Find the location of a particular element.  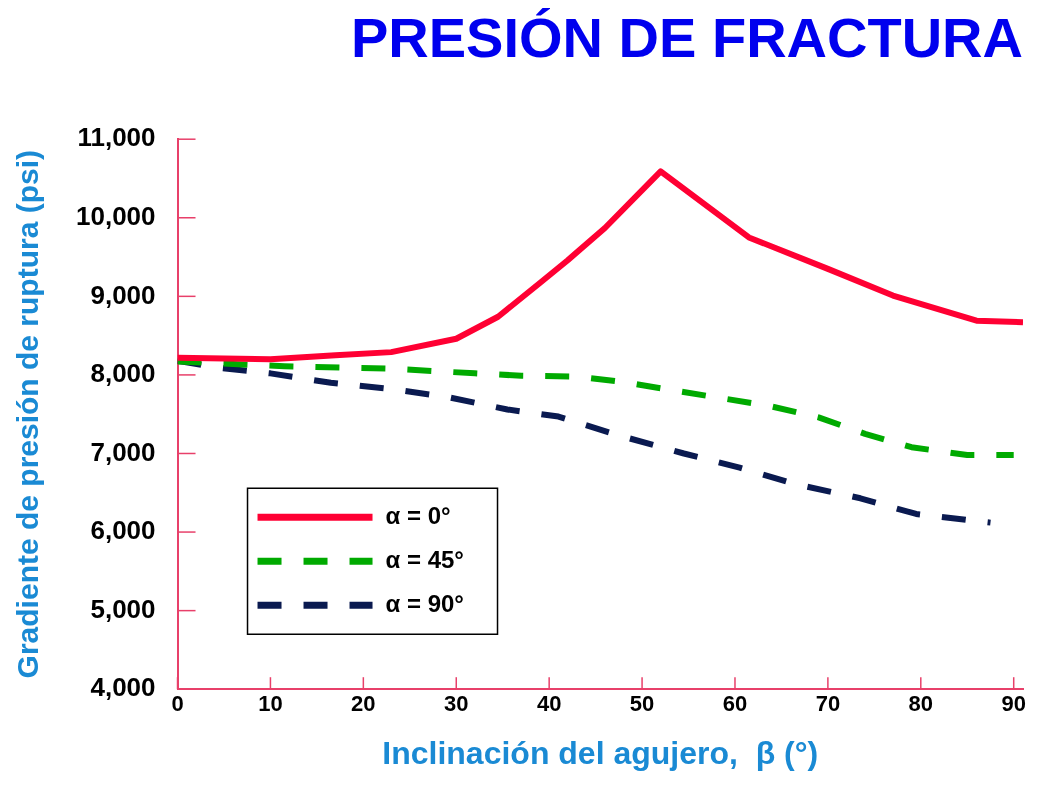

y-tick-label: 10,000 is located at coordinates (115, 215).